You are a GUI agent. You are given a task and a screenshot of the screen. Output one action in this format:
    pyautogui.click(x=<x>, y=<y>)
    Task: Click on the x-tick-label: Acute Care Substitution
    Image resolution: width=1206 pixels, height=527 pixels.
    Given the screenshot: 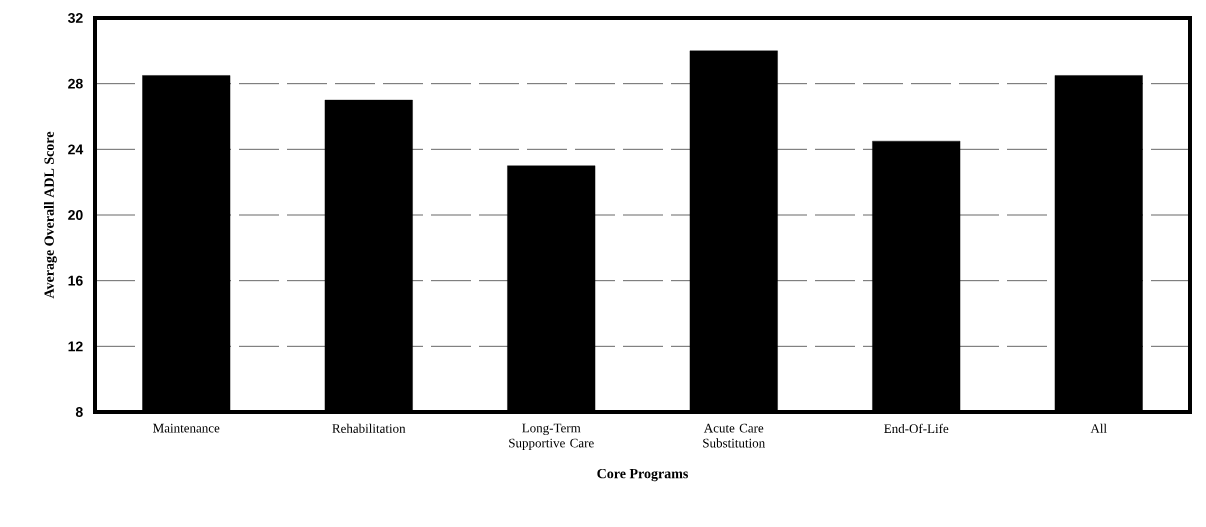 What is the action you would take?
    pyautogui.click(x=734, y=435)
    